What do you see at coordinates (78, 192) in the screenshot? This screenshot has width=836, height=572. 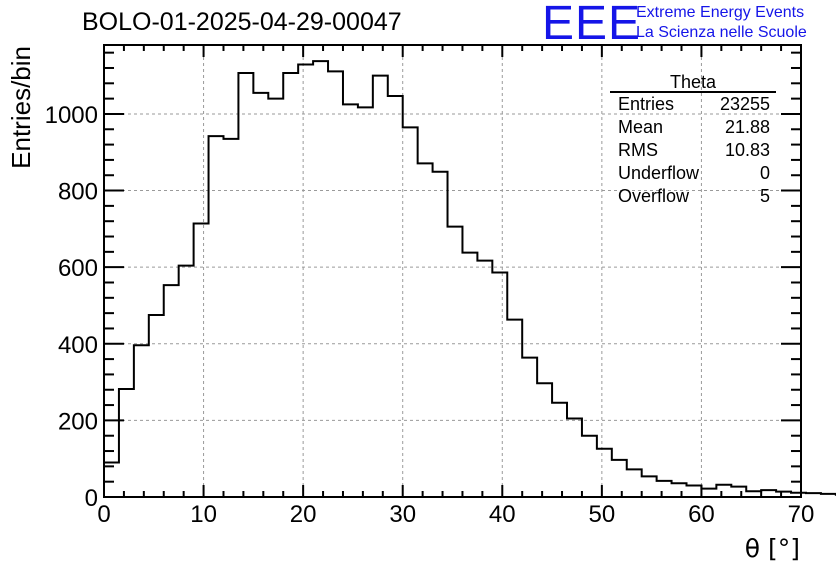 I see `y-tick-label: 800` at bounding box center [78, 192].